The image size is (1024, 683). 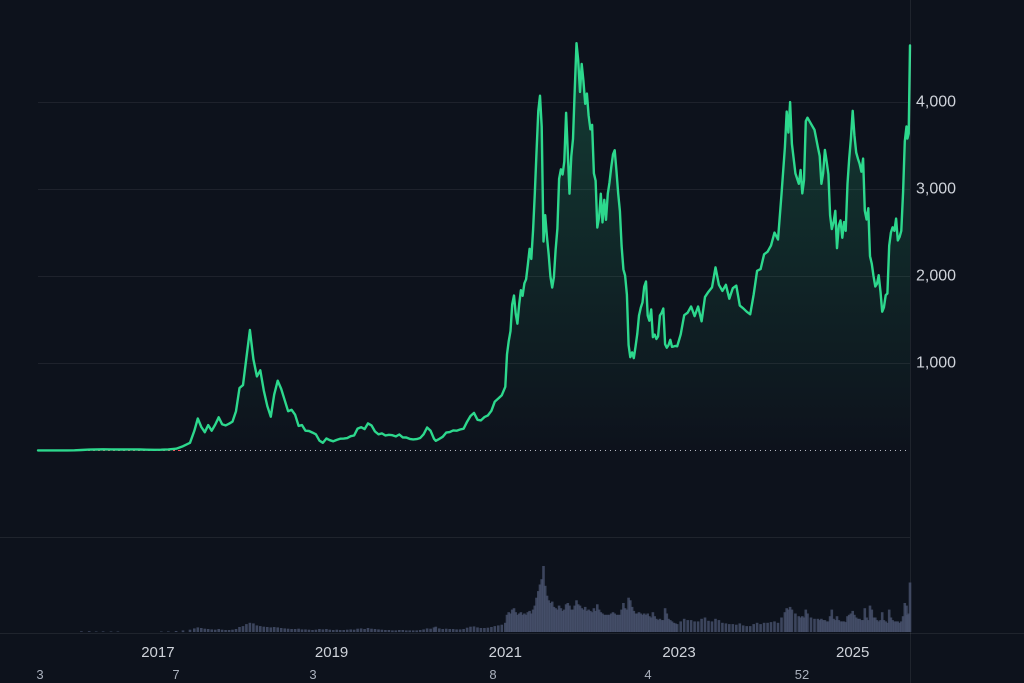 I want to click on x-axis-tick-label: 2023, so click(x=678, y=652).